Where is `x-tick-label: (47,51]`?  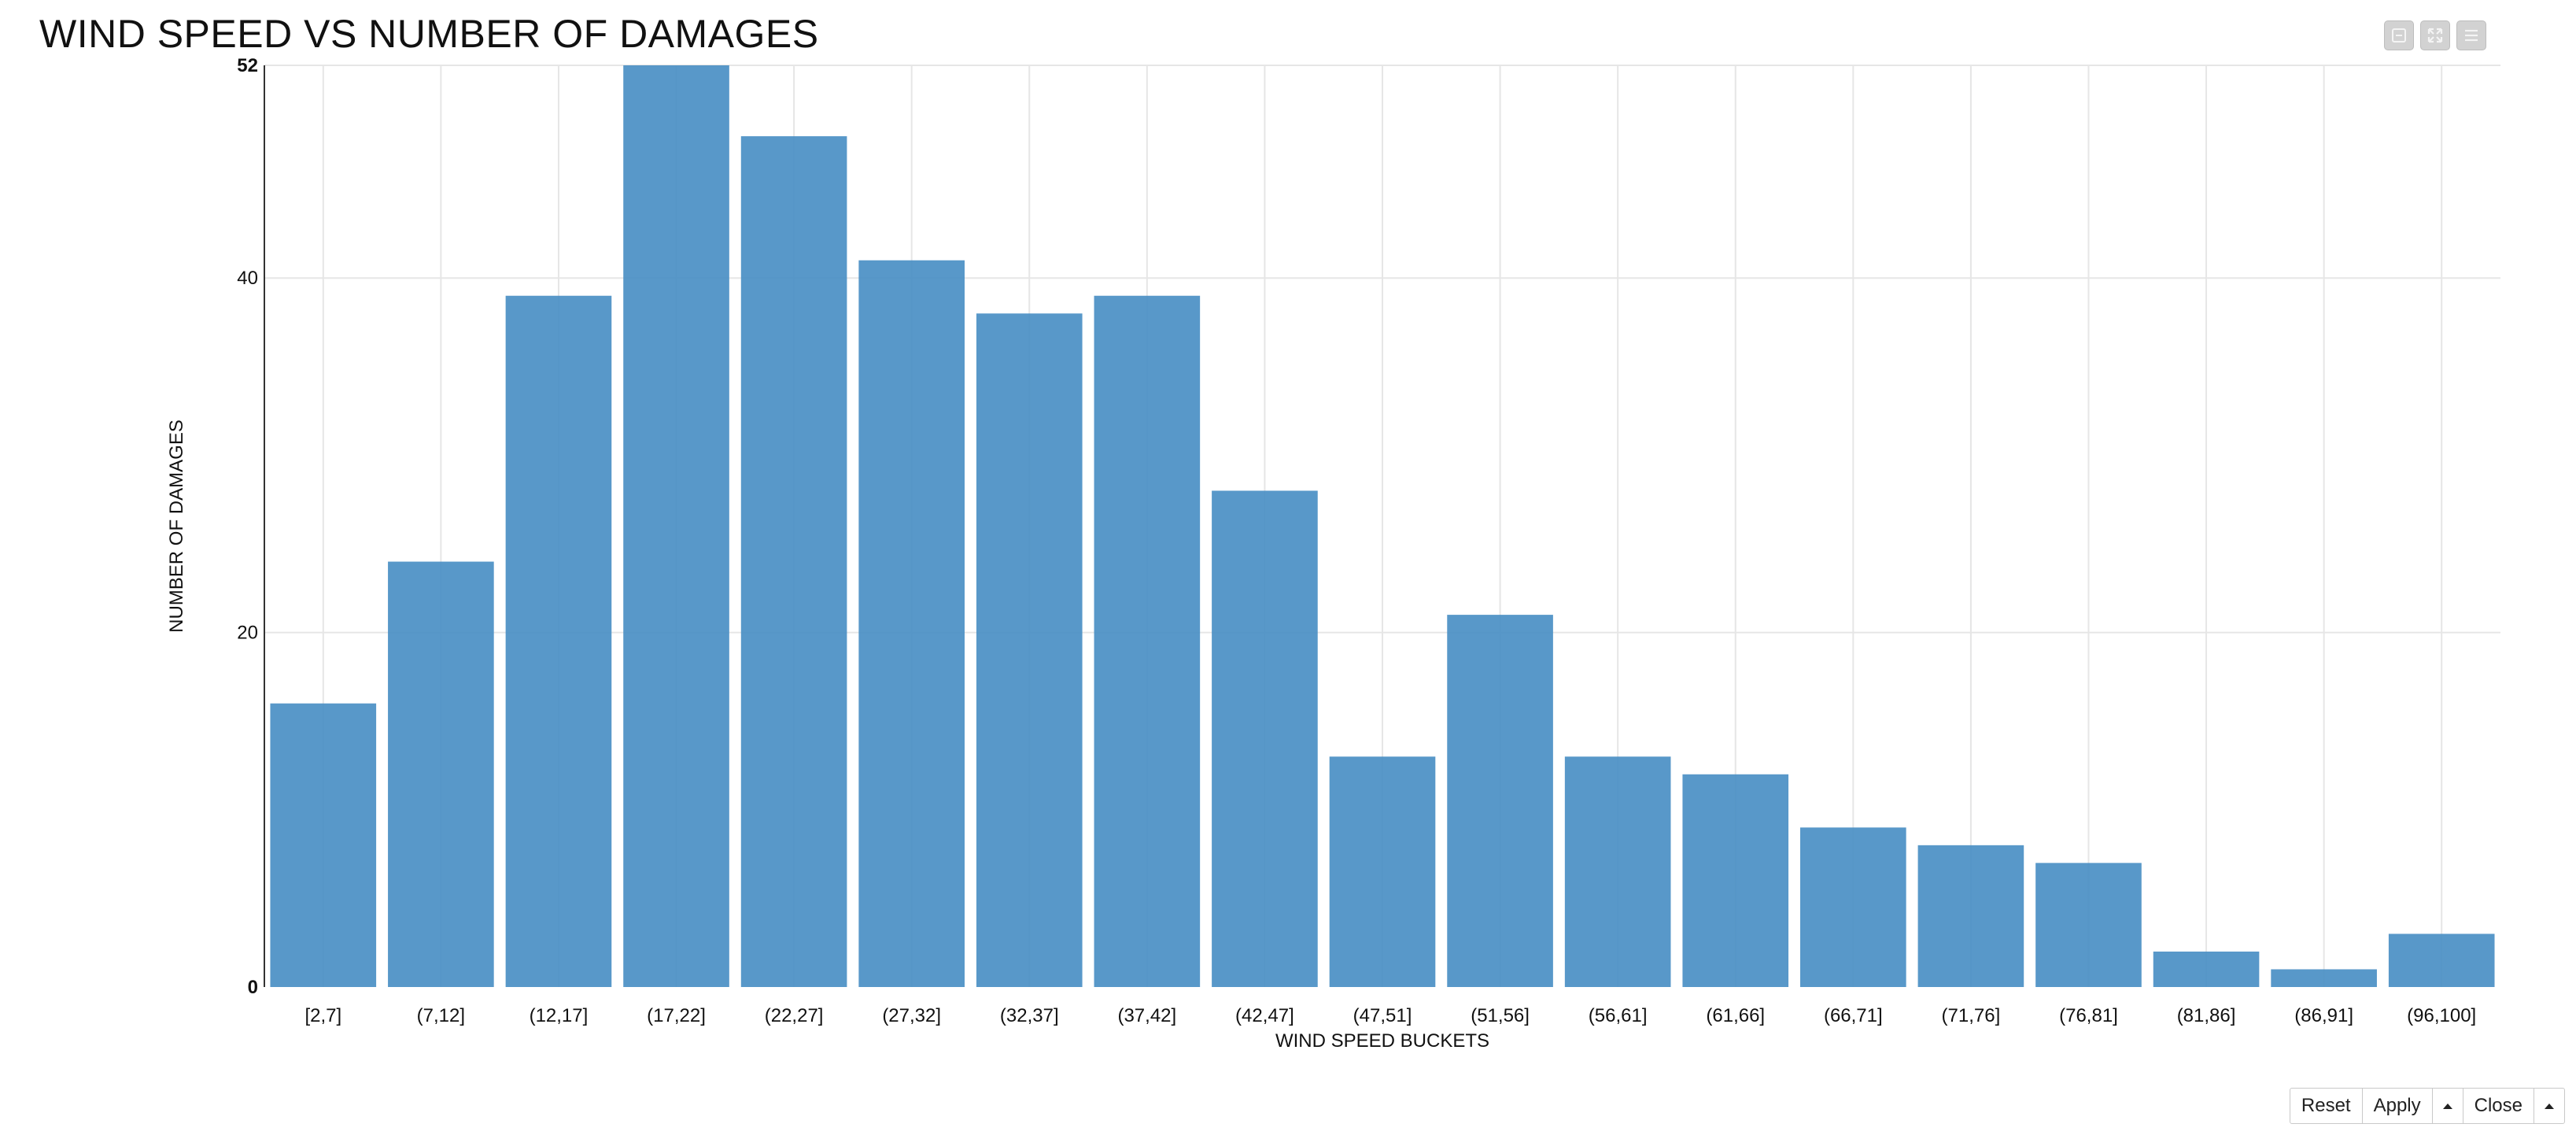
x-tick-label: (47,51] is located at coordinates (1382, 1016).